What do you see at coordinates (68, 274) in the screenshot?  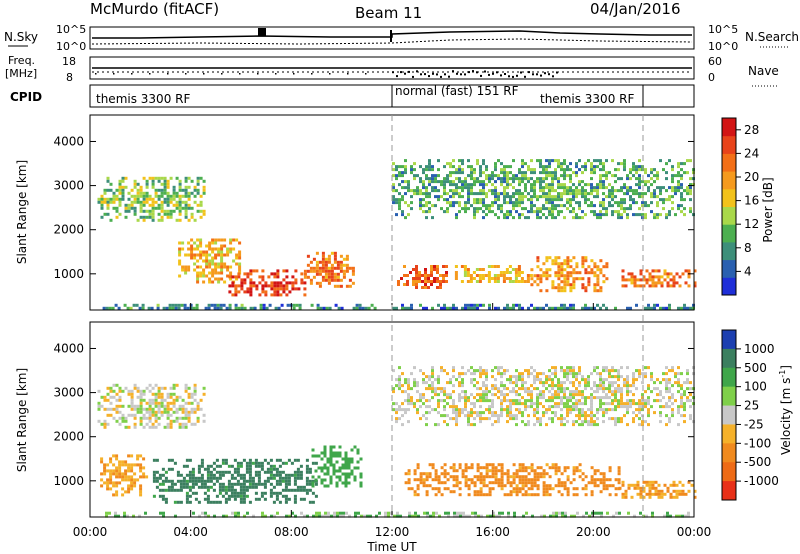 I see `y-tick-label: 1000` at bounding box center [68, 274].